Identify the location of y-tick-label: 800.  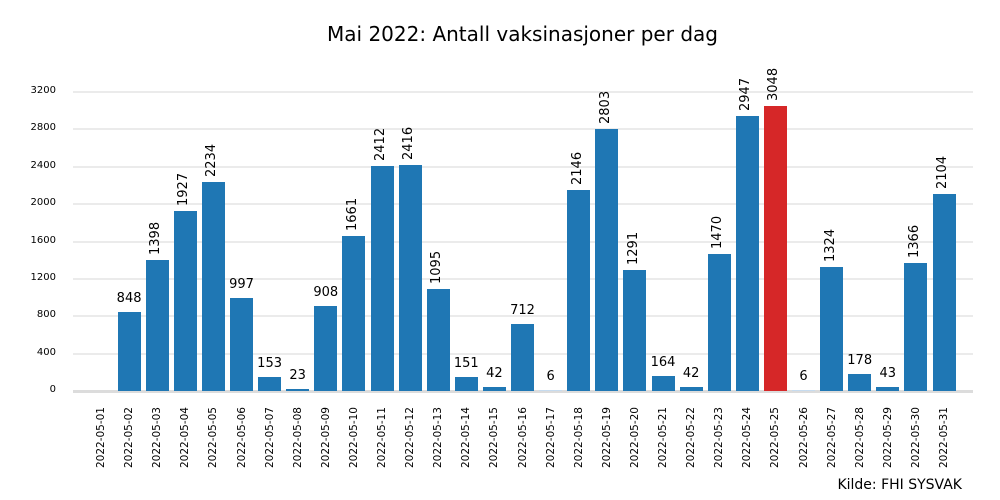
(46, 315).